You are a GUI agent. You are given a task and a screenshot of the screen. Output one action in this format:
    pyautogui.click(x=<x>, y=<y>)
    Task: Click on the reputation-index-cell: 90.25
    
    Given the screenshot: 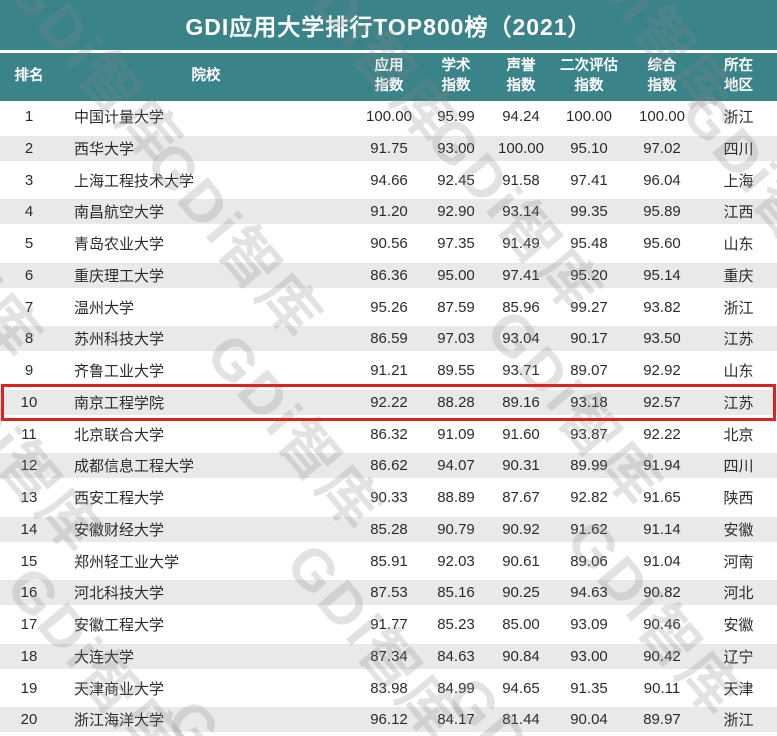 What is the action you would take?
    pyautogui.click(x=521, y=593)
    